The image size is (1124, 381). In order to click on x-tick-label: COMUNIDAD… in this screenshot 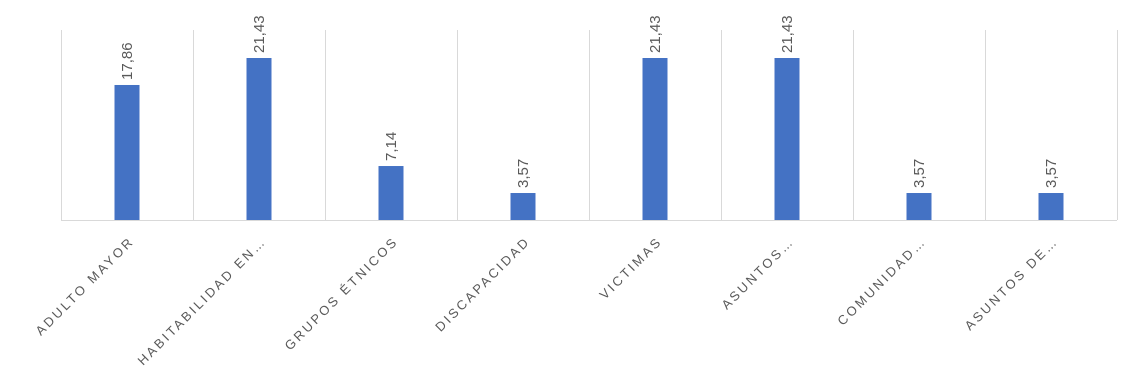, I will do `click(881, 281)`.